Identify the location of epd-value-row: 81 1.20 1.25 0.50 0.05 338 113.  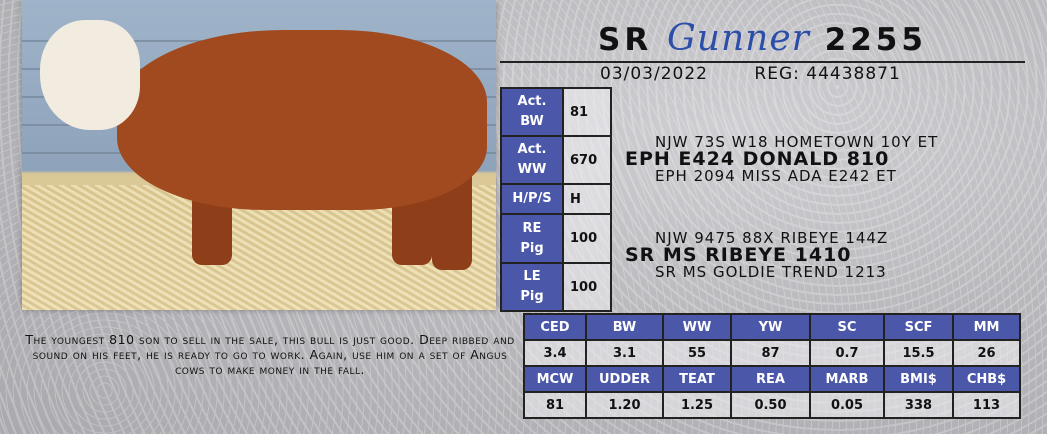
(772, 405).